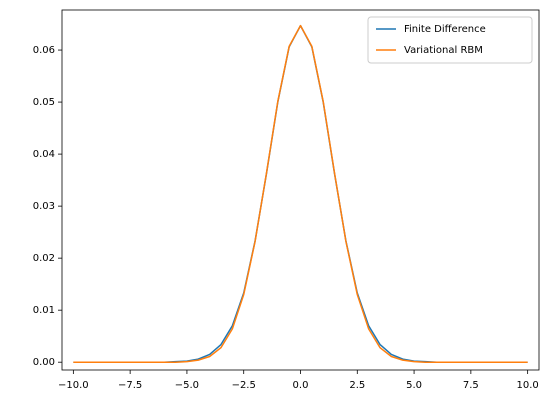  Describe the element at coordinates (443, 50) in the screenshot. I see `legend-label: Variational RBM` at that location.